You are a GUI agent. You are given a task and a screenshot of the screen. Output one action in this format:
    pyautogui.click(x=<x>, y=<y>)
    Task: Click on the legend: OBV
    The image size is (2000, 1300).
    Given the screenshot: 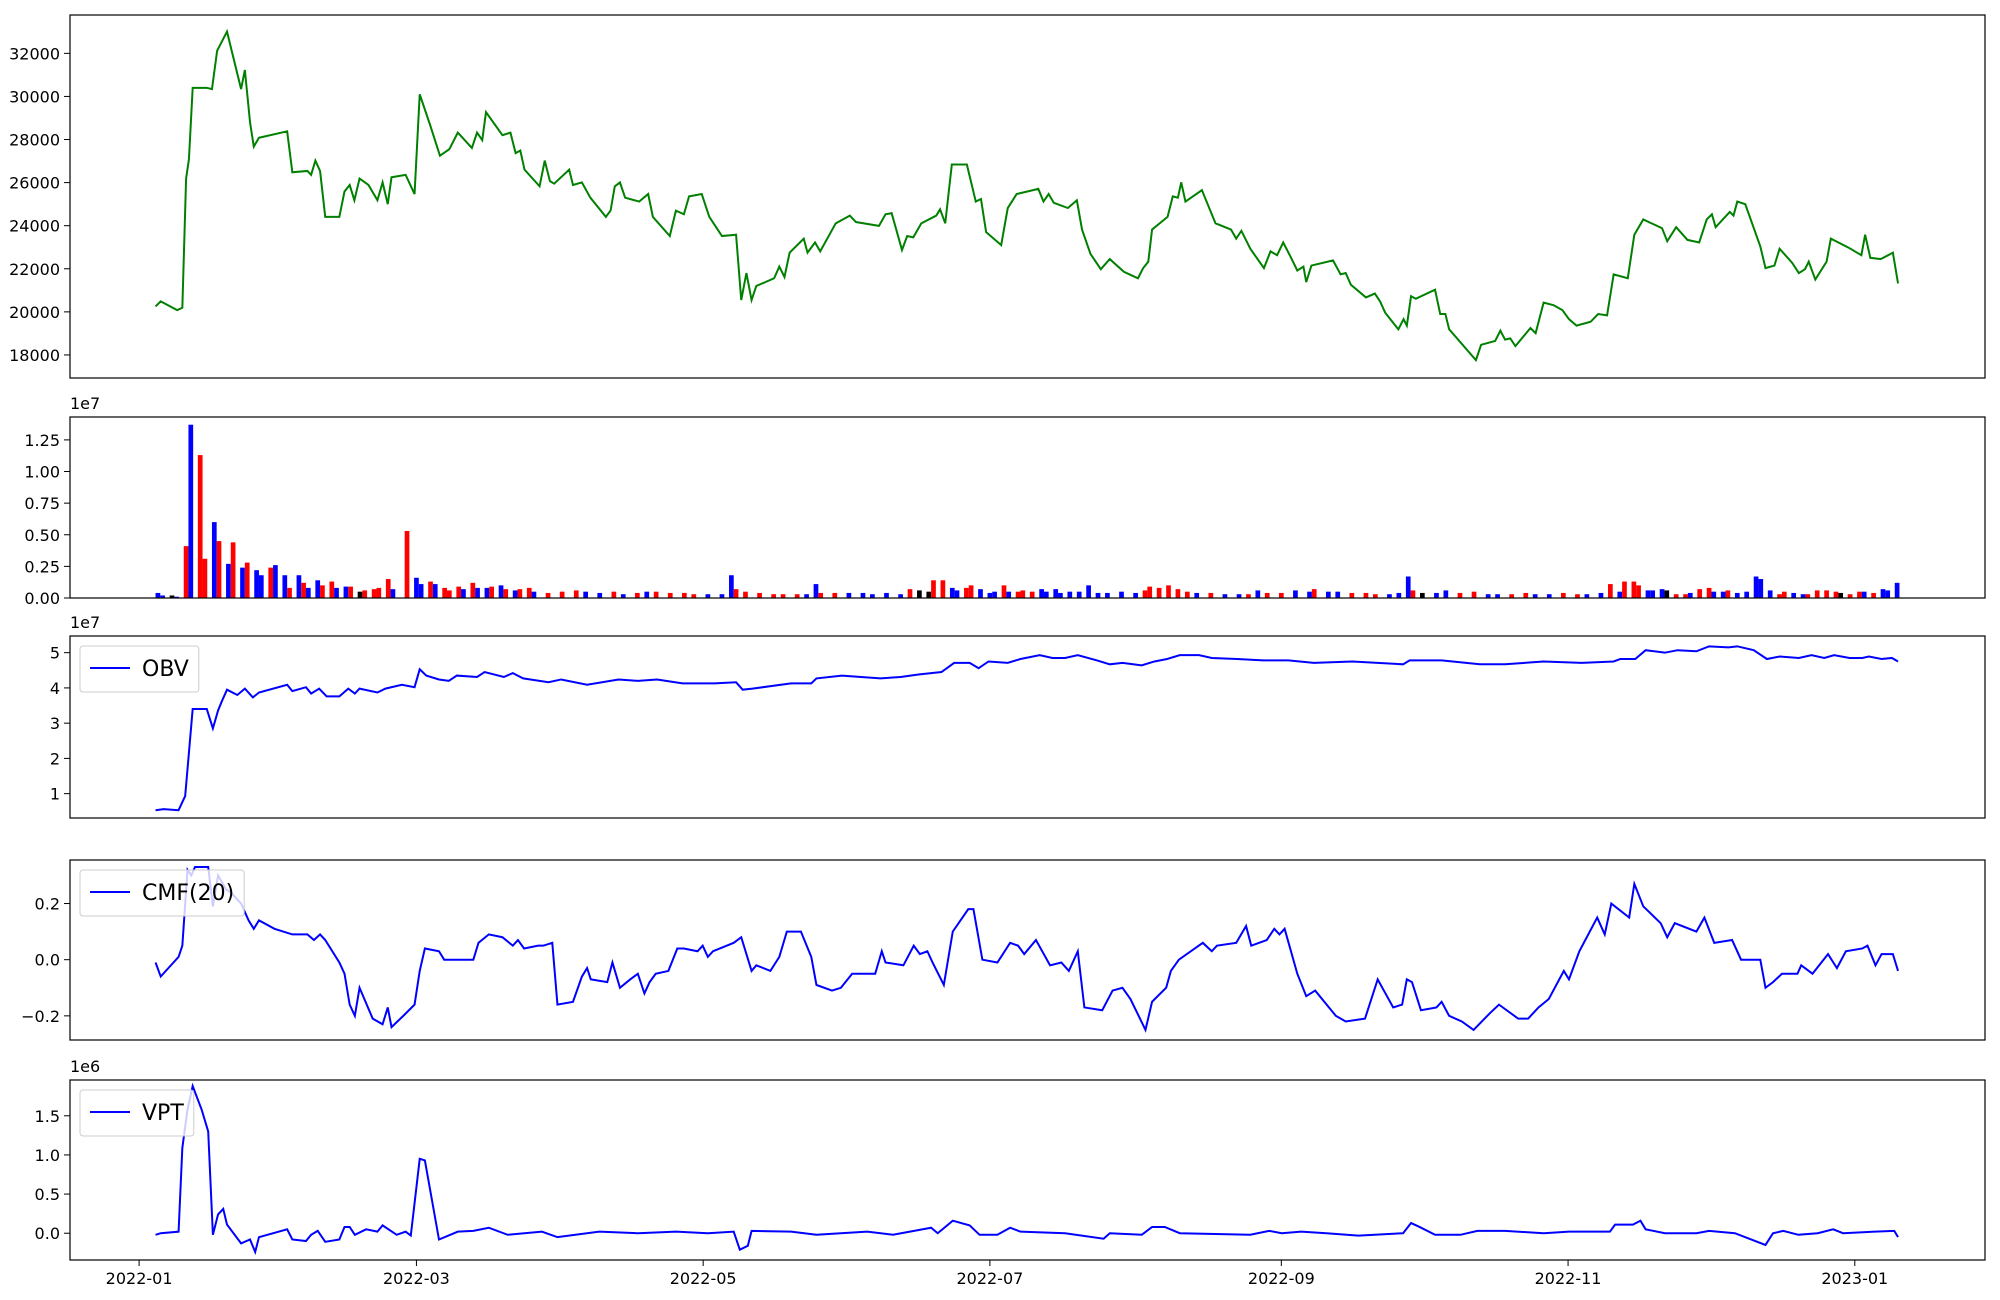 What is the action you would take?
    pyautogui.click(x=139, y=669)
    